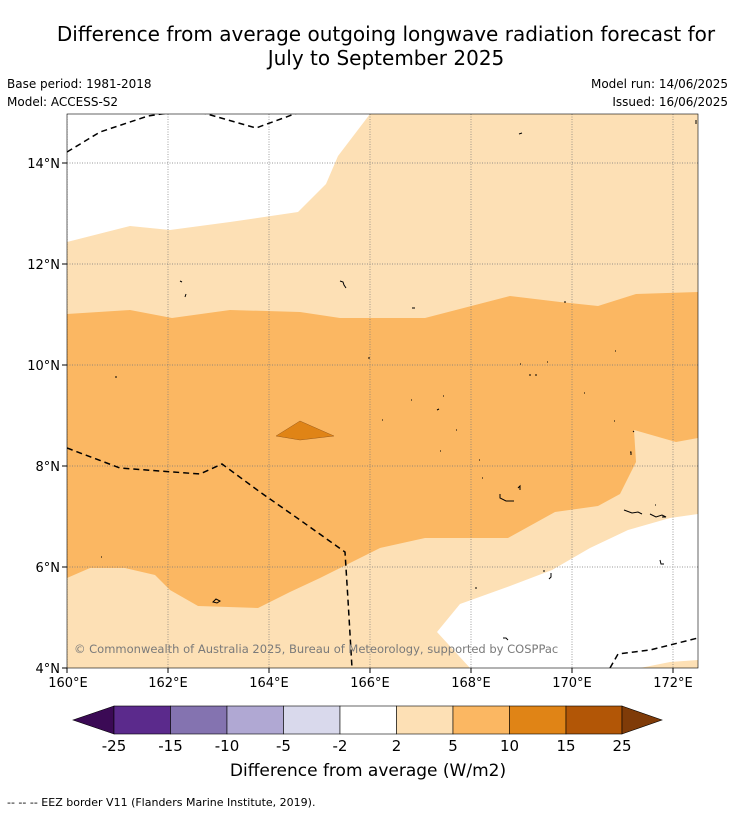 The width and height of the screenshot is (736, 816). What do you see at coordinates (659, 93) in the screenshot?
I see `meta-right: Model run: 14/06/2025 Issued: 16/06/2025` at bounding box center [659, 93].